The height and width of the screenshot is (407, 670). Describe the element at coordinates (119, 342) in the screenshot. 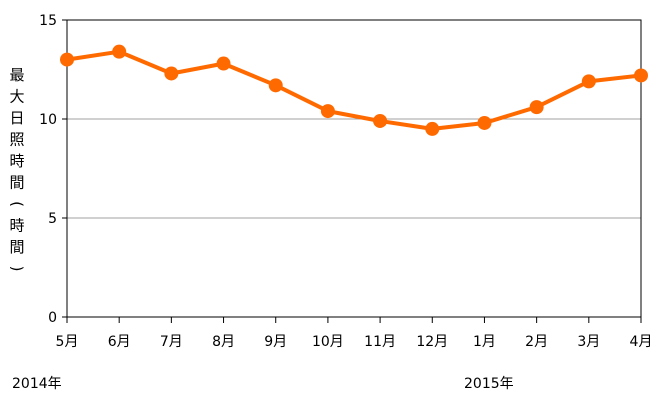

I see `x-tick-label: 6月` at that location.